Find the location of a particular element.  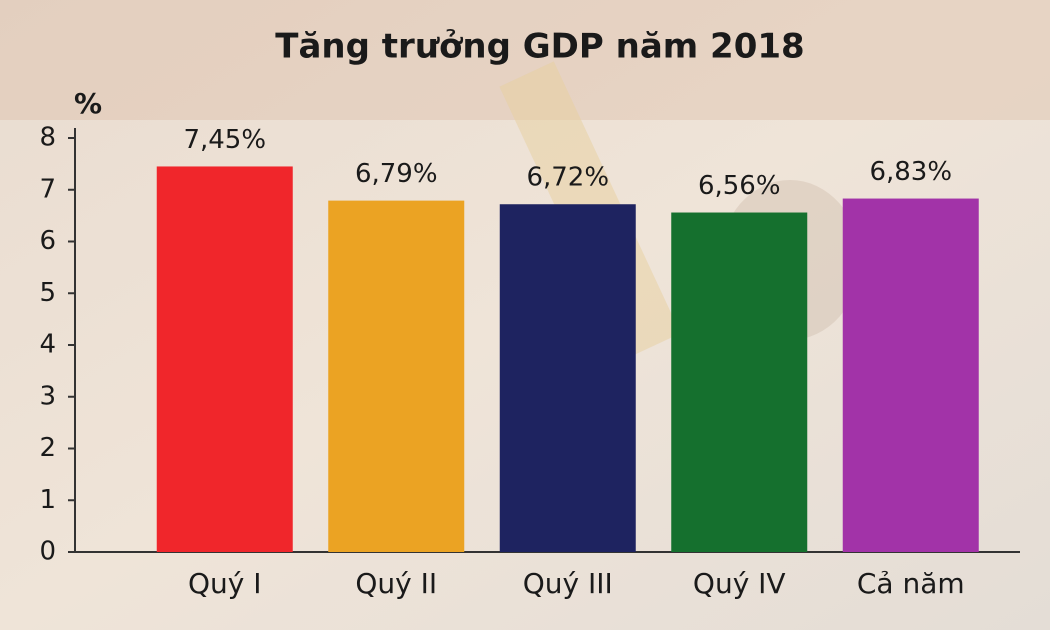

value-label: 6,72% is located at coordinates (567, 178).